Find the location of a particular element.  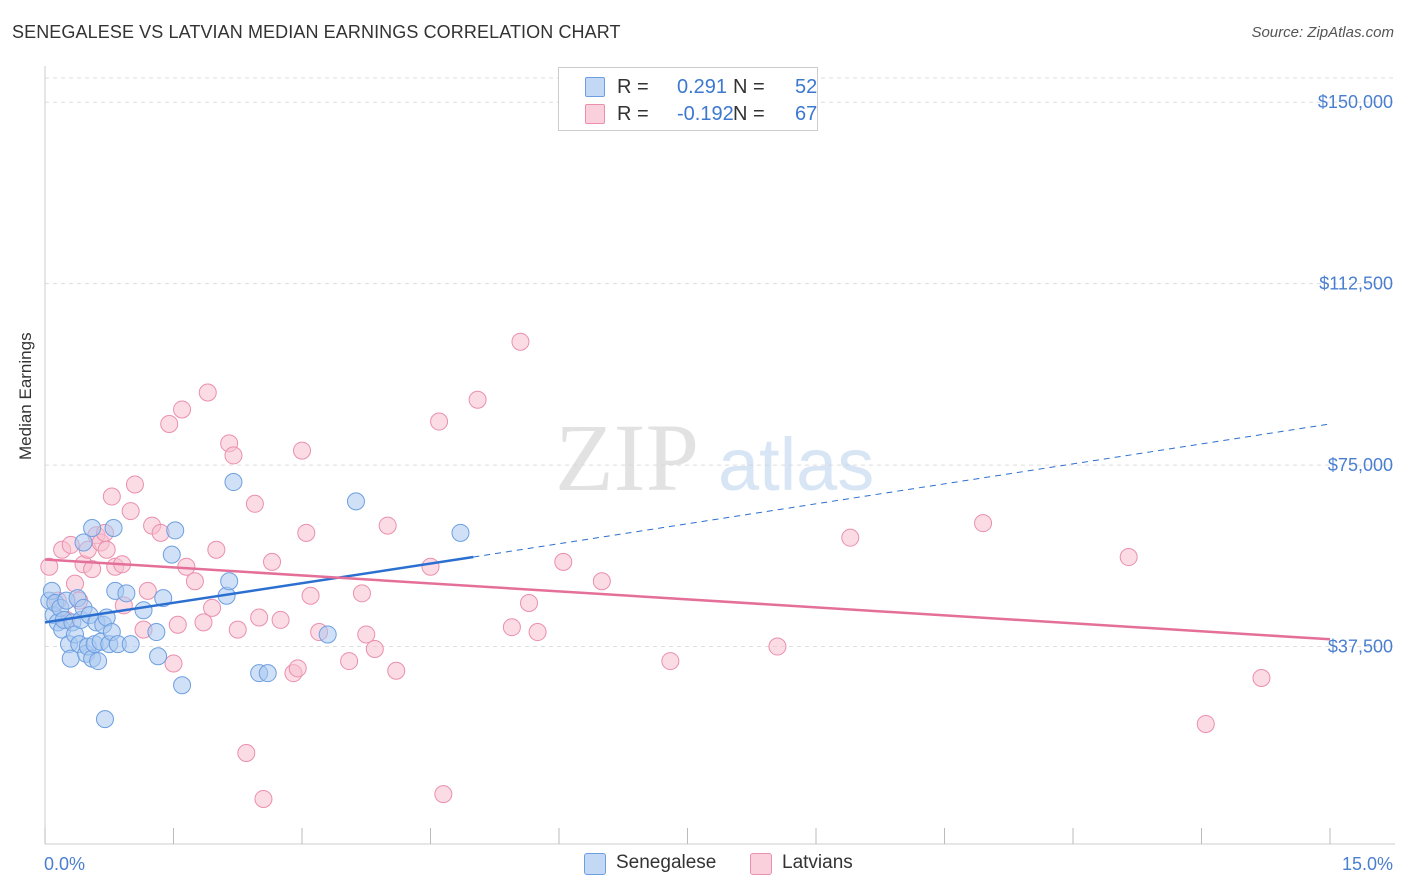

x-tick-label-min: 0.0% is located at coordinates (64, 864).